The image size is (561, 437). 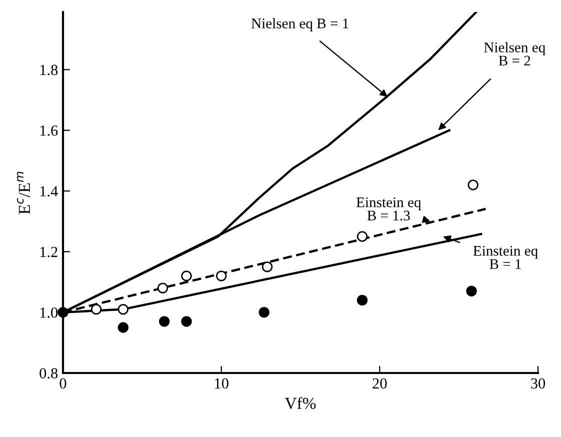 I want to click on x-tick-label: 20, so click(x=379, y=383).